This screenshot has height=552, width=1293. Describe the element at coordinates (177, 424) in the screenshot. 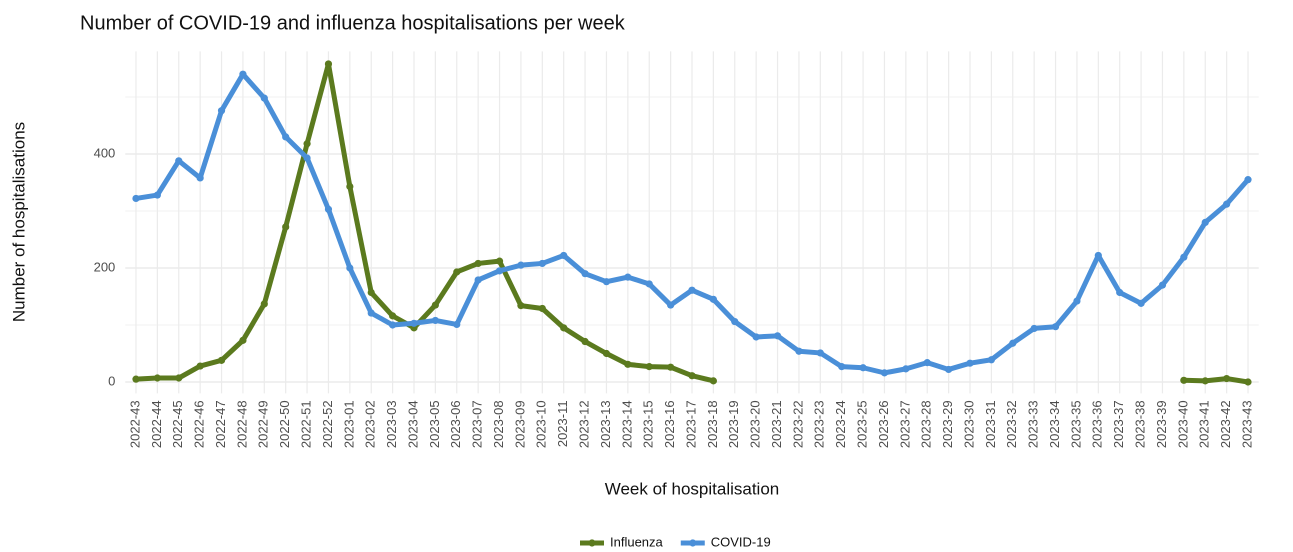

I see `x-tick-label: 2022-45` at that location.